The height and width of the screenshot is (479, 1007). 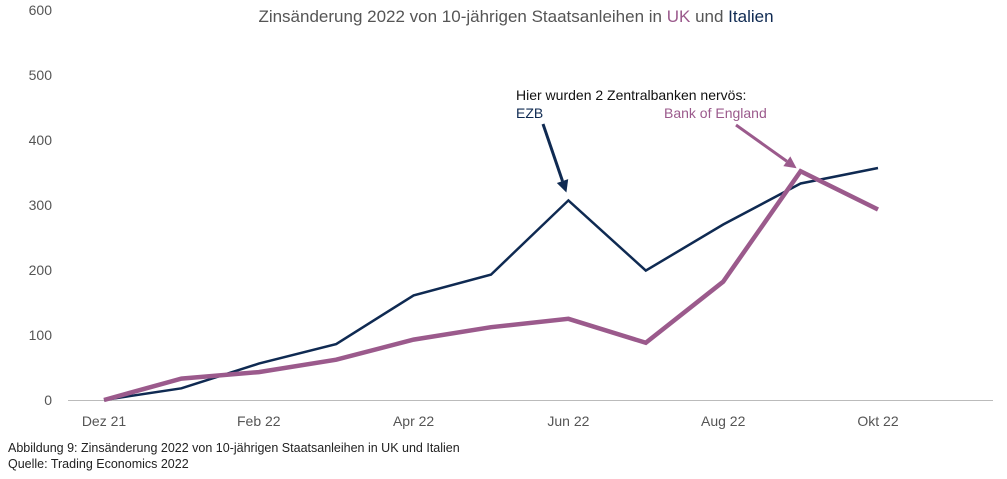 What do you see at coordinates (98, 464) in the screenshot?
I see `source-caption: Quelle: Trading Economics 2022` at bounding box center [98, 464].